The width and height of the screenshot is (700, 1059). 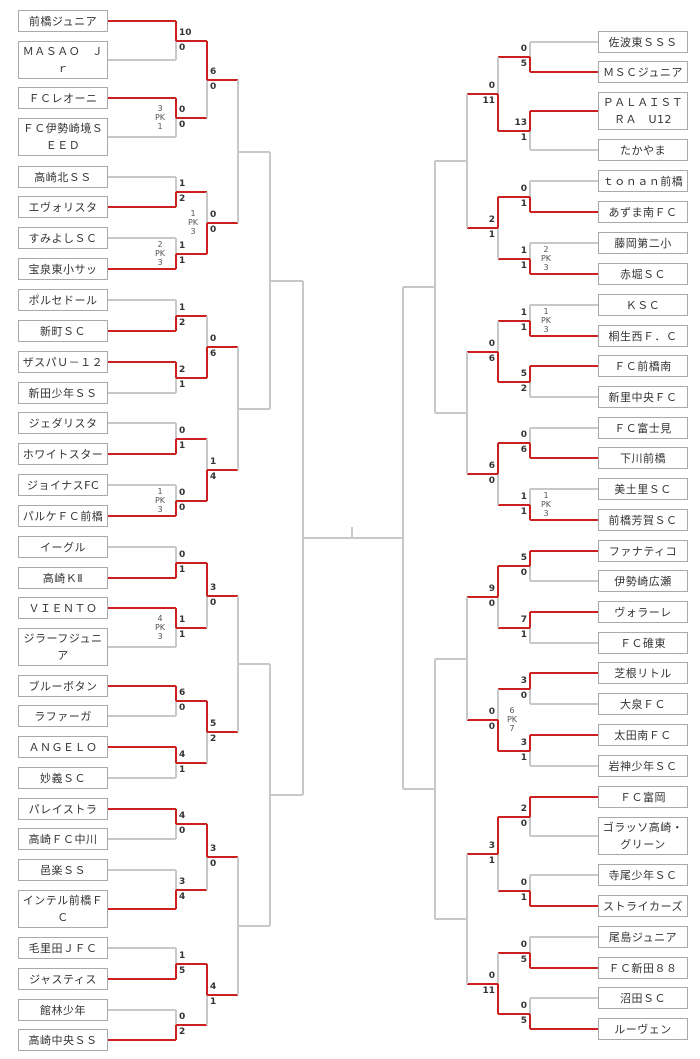 What do you see at coordinates (63, 516) in the screenshot?
I see `team-box: パルケＦＣ前橋` at bounding box center [63, 516].